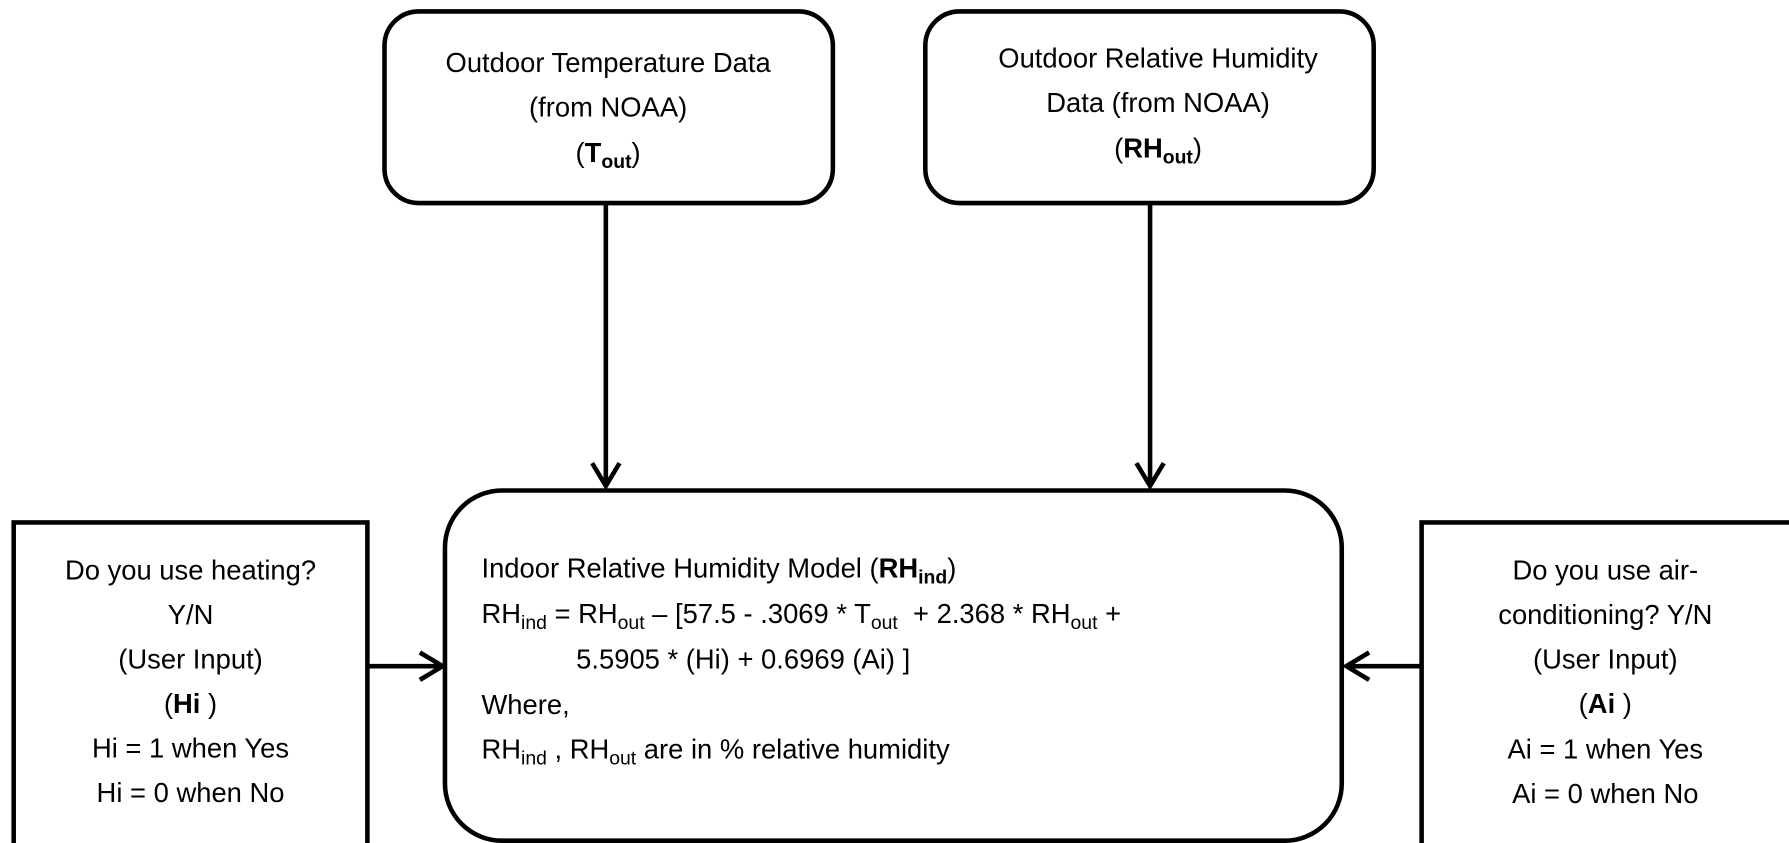 This screenshot has height=843, width=1789. I want to click on text-run: T, so click(593, 152).